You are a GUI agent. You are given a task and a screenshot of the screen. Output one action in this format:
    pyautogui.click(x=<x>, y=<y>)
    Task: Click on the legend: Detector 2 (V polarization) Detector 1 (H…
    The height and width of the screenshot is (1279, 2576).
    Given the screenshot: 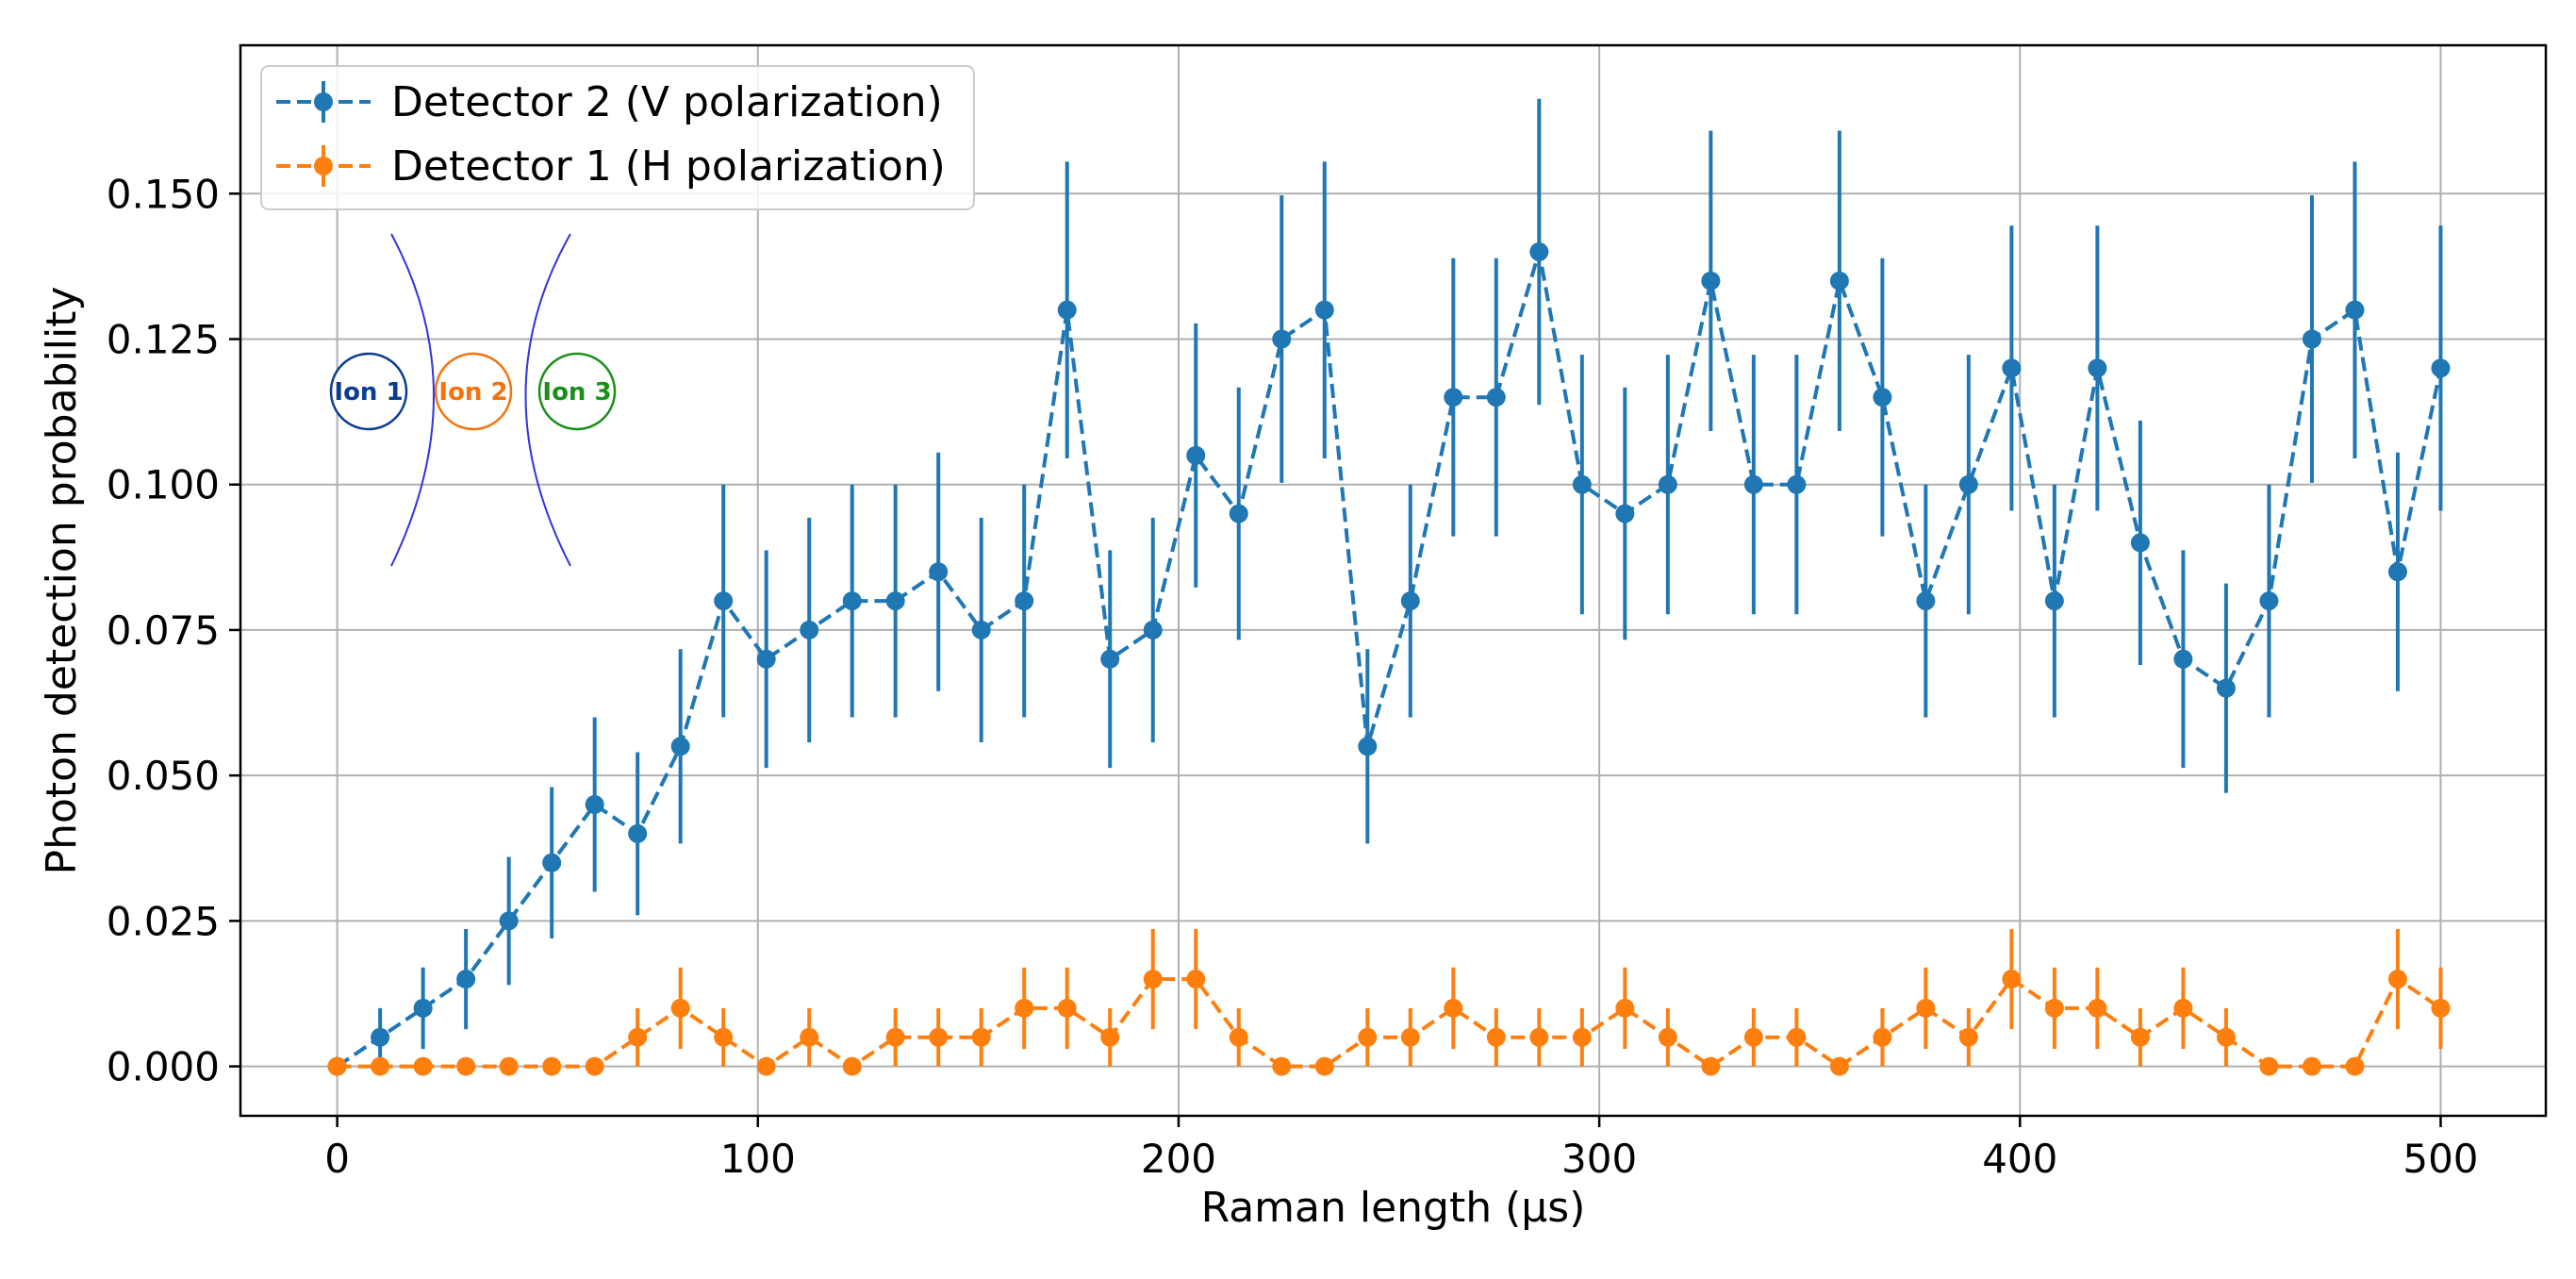 What is the action you would take?
    pyautogui.click(x=617, y=138)
    